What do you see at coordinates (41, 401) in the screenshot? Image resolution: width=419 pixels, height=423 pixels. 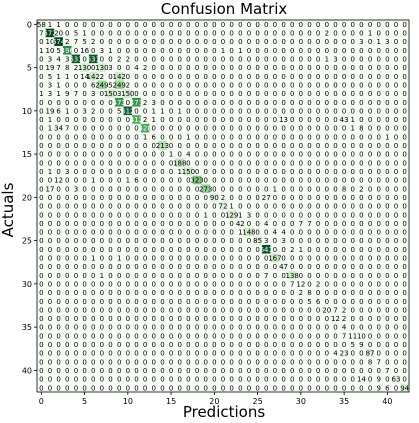 I see `x-tick-label: 0` at bounding box center [41, 401].